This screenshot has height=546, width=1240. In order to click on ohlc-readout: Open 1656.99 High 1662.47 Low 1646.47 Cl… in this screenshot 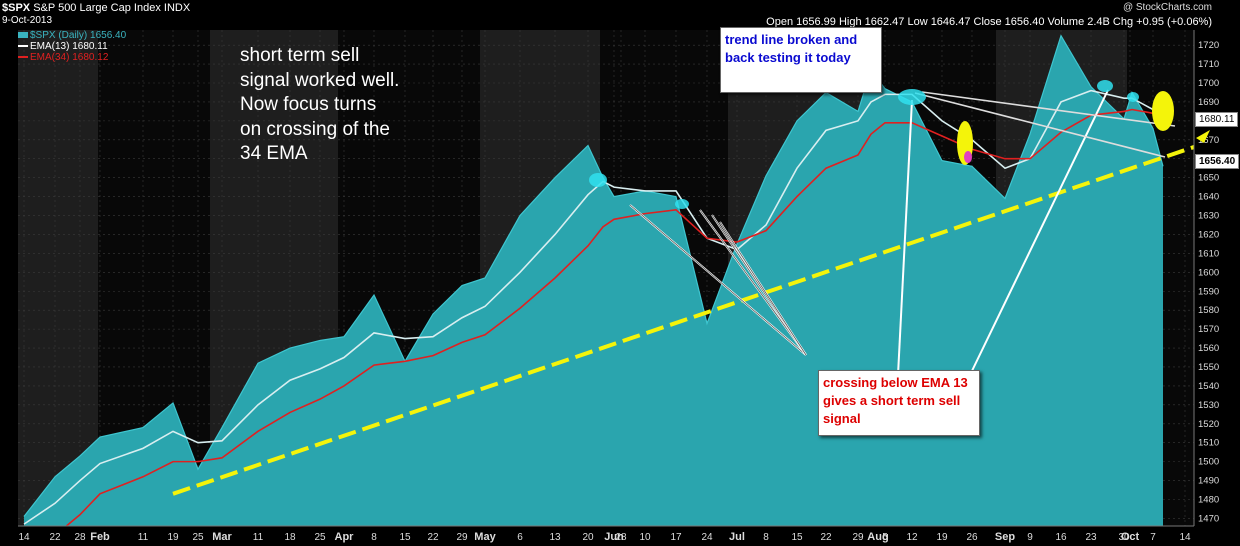, I will do `click(989, 22)`.